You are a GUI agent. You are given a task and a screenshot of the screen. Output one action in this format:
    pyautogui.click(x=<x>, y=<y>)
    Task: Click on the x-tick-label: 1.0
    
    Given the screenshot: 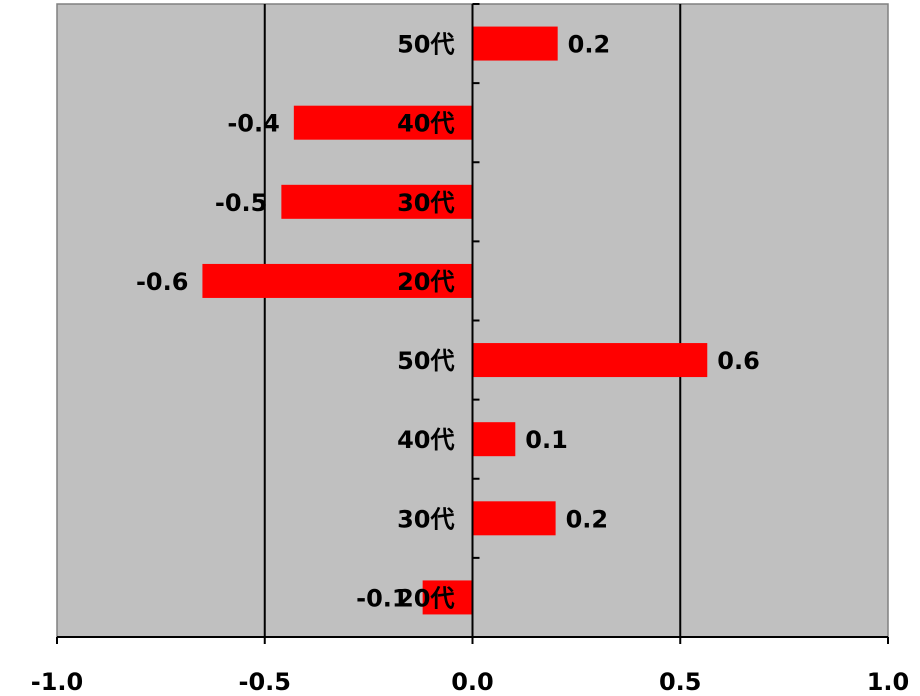 What is the action you would take?
    pyautogui.click(x=888, y=682)
    